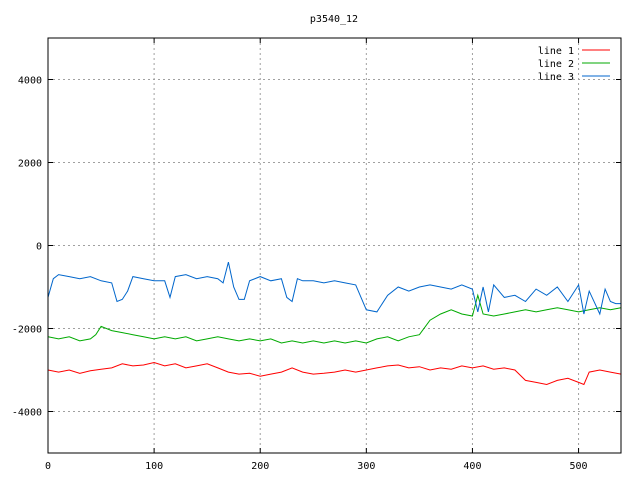  Describe the element at coordinates (30, 81) in the screenshot. I see `y-tick-label: 4000` at that location.